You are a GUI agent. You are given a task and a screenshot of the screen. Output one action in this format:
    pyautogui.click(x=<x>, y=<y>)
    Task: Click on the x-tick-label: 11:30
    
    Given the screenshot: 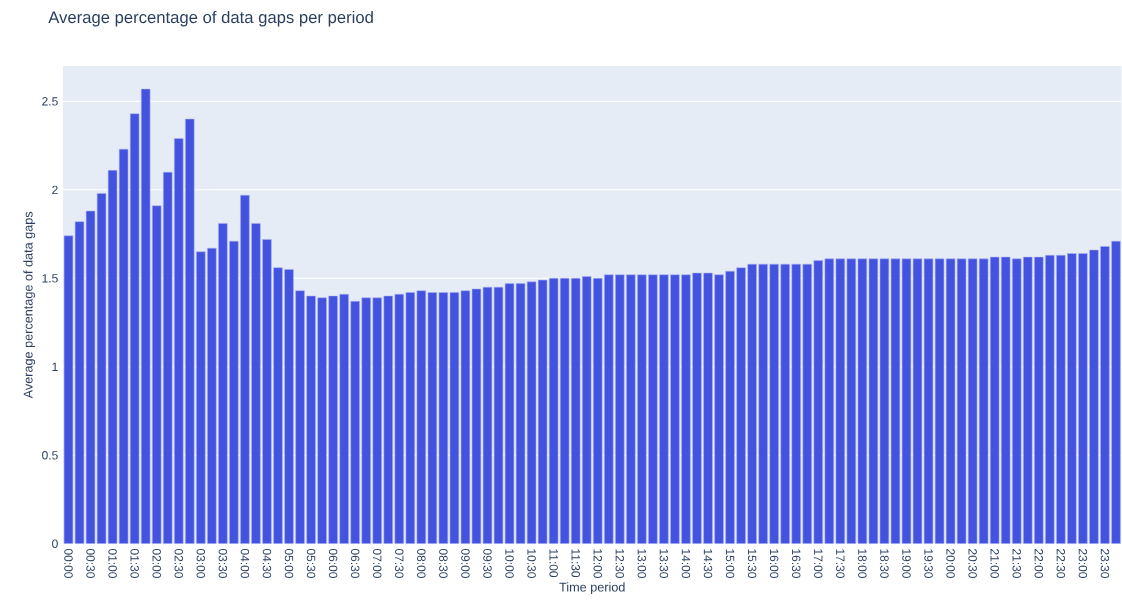 What is the action you would take?
    pyautogui.click(x=575, y=563)
    